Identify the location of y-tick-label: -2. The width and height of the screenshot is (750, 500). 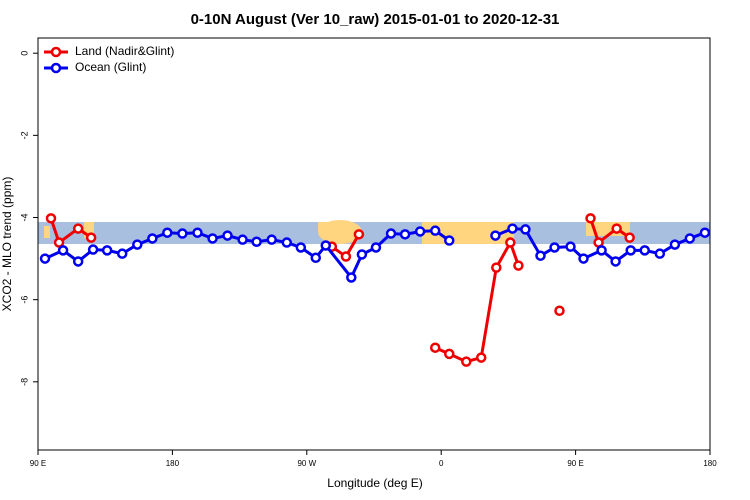
(24, 135).